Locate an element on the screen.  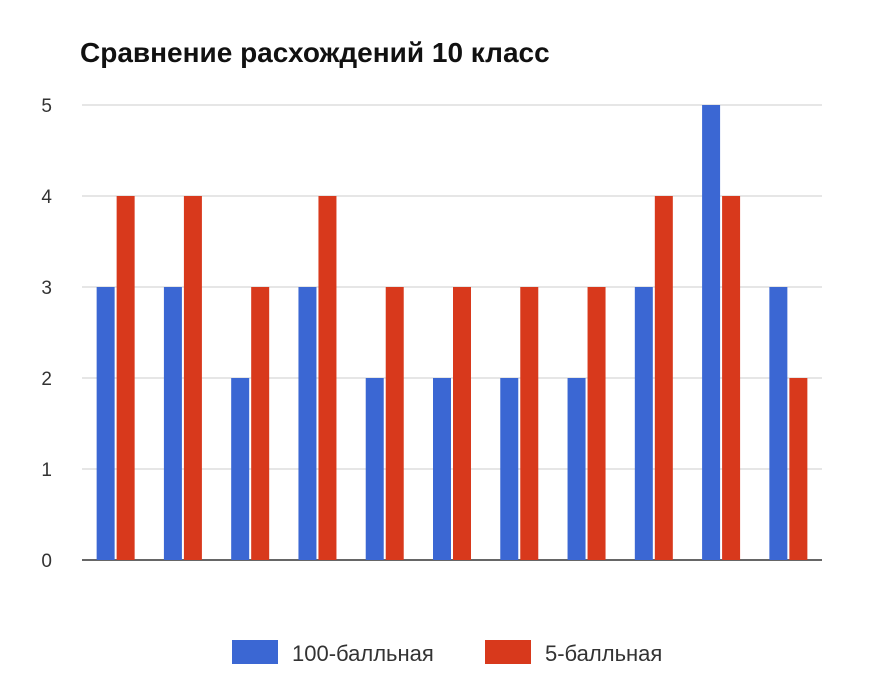
y-axis: 0 1 2 3 4 5 is located at coordinates (46, 334).